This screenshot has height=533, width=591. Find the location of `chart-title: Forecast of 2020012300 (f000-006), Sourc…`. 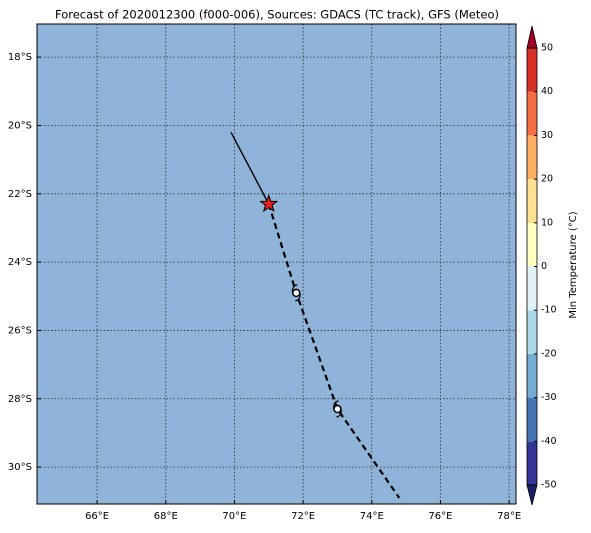

chart-title: Forecast of 2020012300 (f000-006), Sourc… is located at coordinates (277, 15).